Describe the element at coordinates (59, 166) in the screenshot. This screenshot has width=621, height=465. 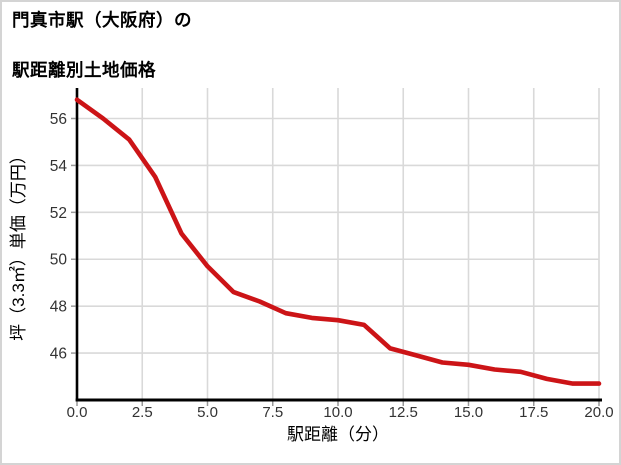
I see `y-tick-label: 54` at that location.